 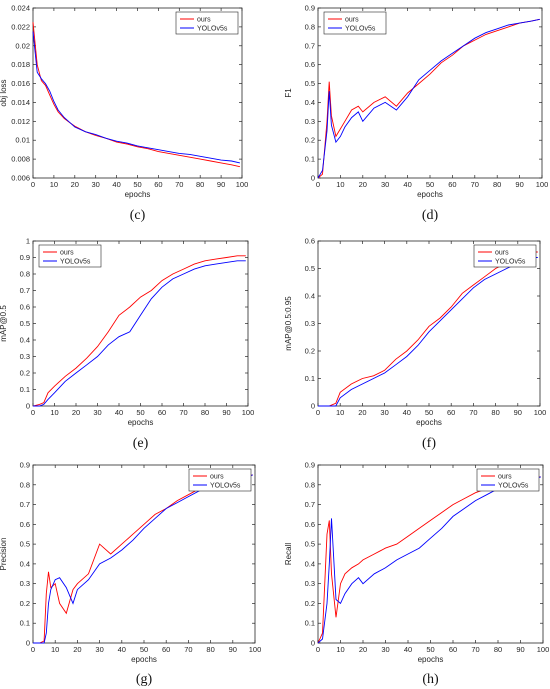 I want to click on panel-caption: (e), so click(x=141, y=443).